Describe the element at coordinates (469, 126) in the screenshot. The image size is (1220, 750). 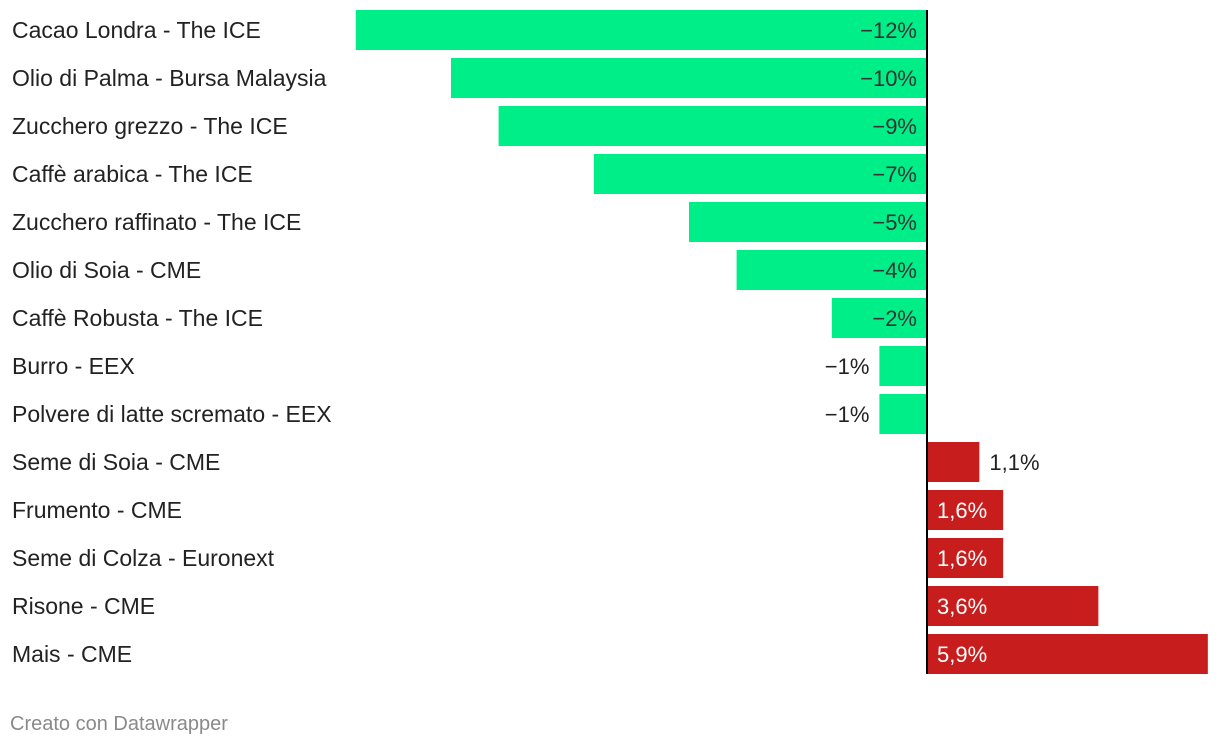
I see `chart-row: Zucchero grezzo - The ICE −9%` at that location.